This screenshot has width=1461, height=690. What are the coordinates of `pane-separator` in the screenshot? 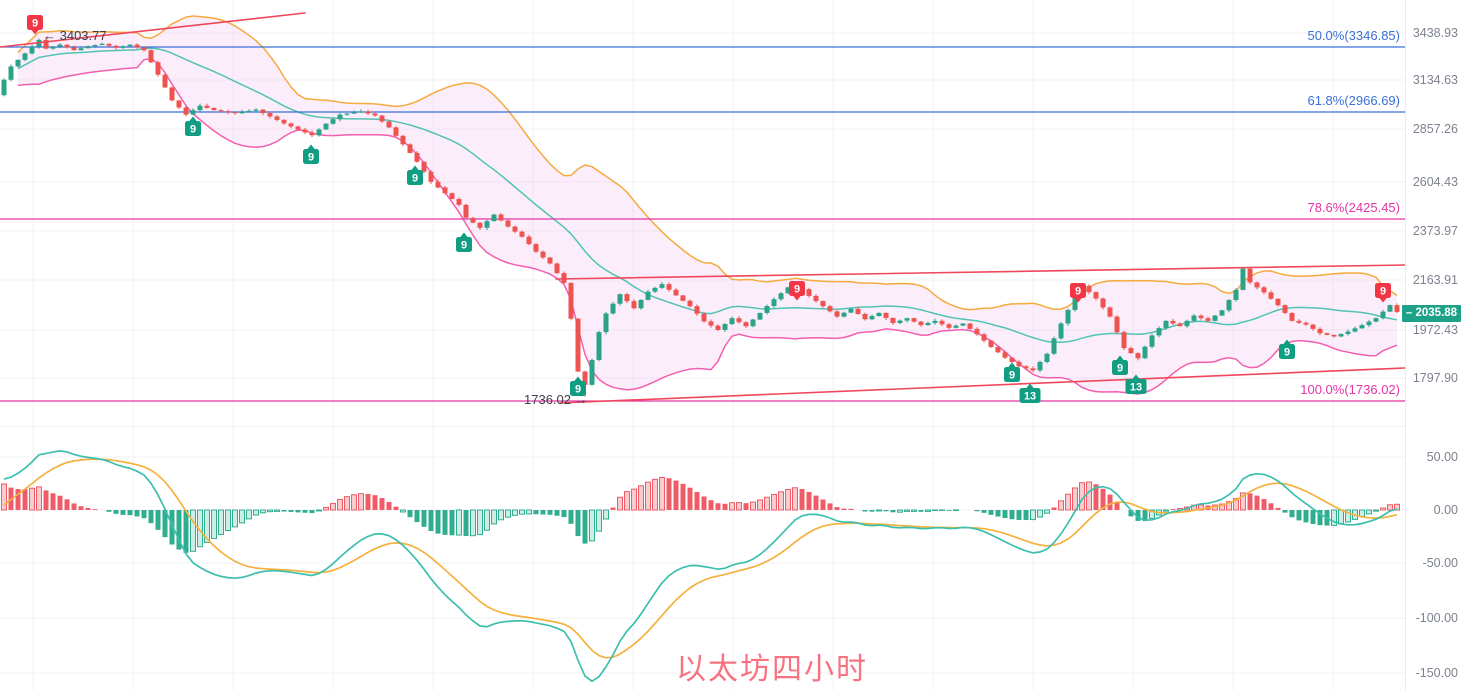 It's located at (702, 426).